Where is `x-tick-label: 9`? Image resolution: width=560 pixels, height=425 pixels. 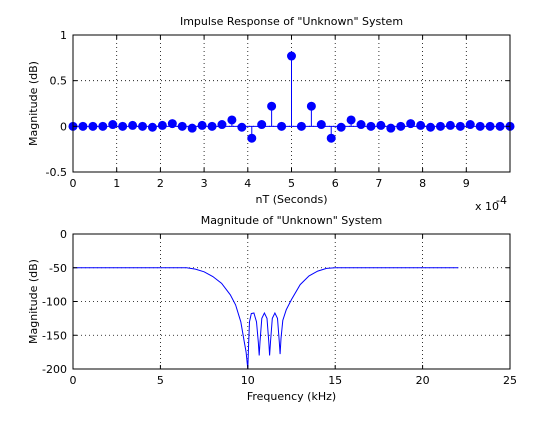 x-tick-label: 9 is located at coordinates (466, 183).